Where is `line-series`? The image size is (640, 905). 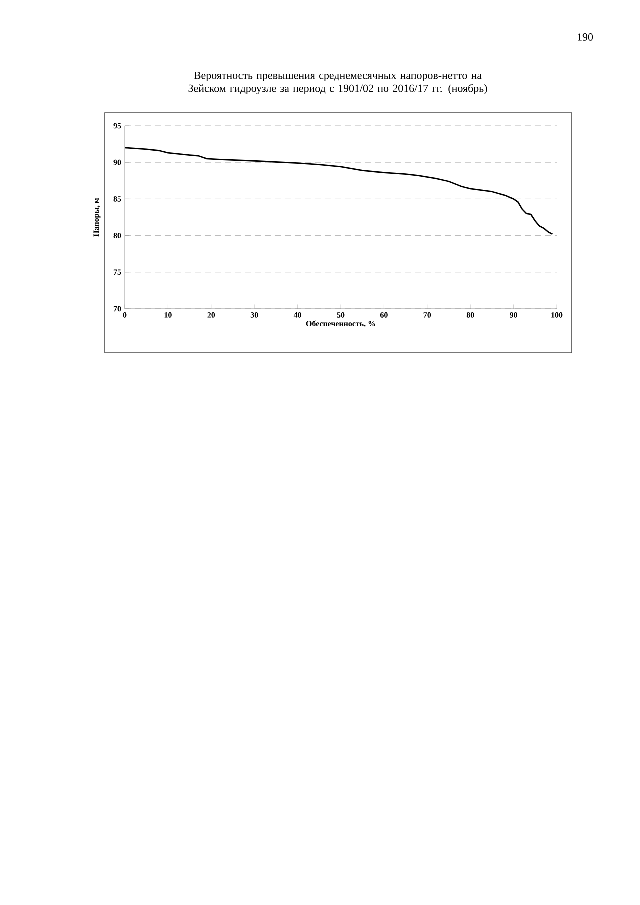 line-series is located at coordinates (339, 191).